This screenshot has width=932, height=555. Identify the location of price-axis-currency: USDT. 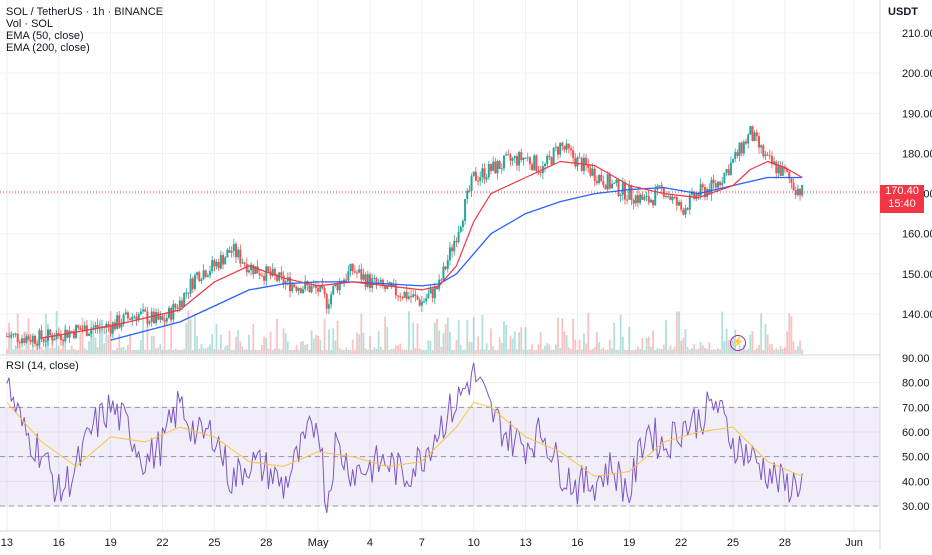
(903, 12).